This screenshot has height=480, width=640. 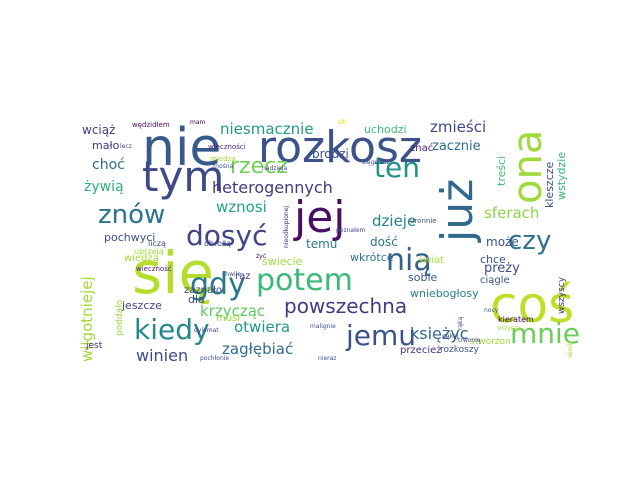 What do you see at coordinates (104, 187) in the screenshot?
I see `word: żywią` at bounding box center [104, 187].